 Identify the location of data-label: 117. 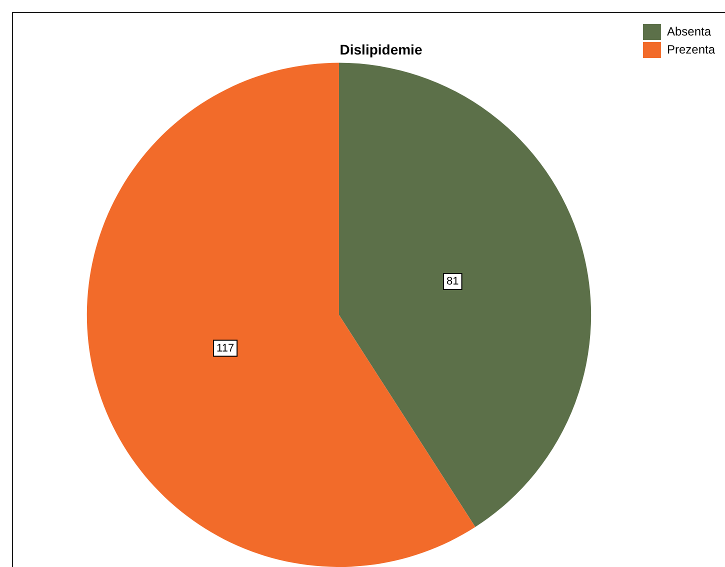
(225, 348).